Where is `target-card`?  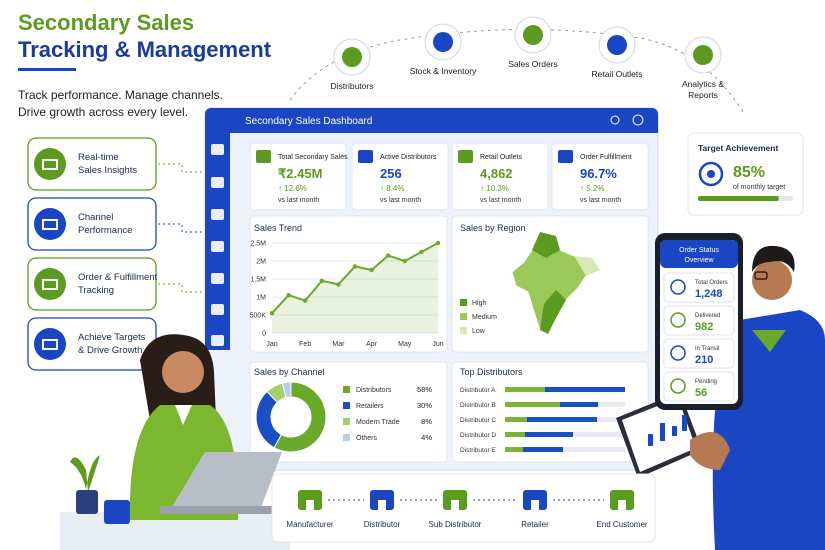
target-card is located at coordinates (745, 174).